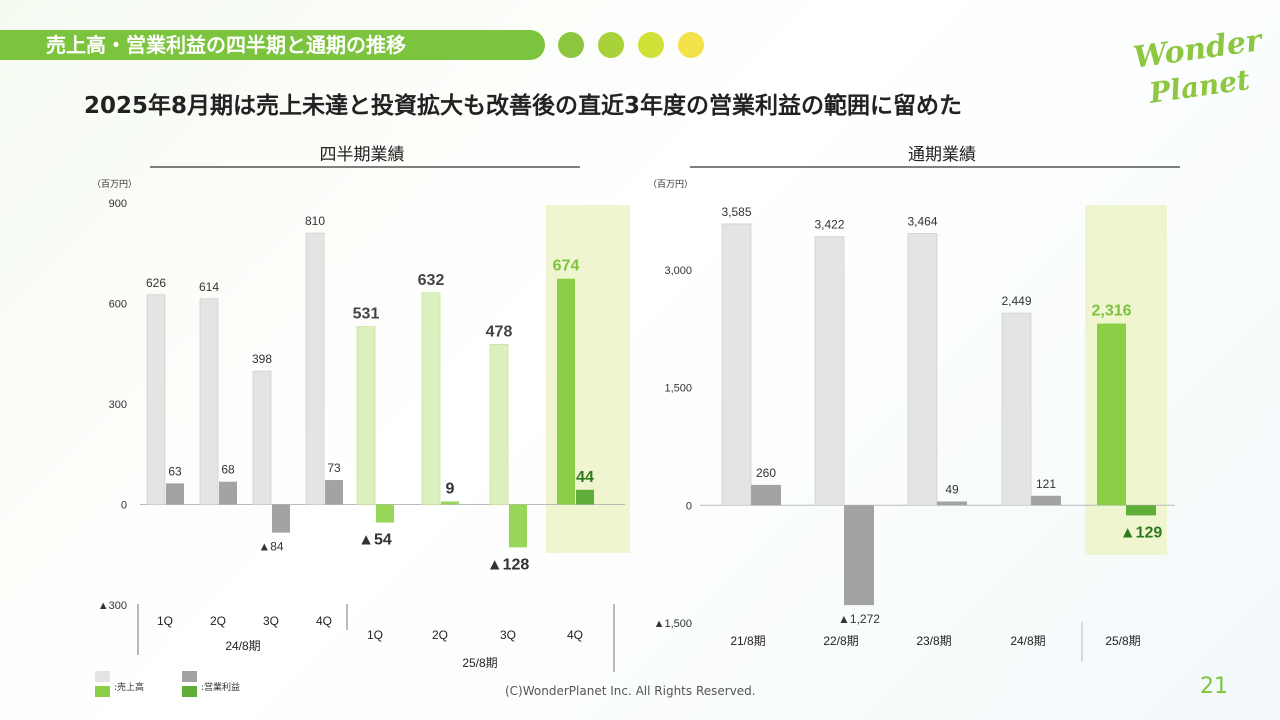 The height and width of the screenshot is (720, 1280). Describe the element at coordinates (1141, 532) in the screenshot. I see `profit-value-label: ▲129` at that location.